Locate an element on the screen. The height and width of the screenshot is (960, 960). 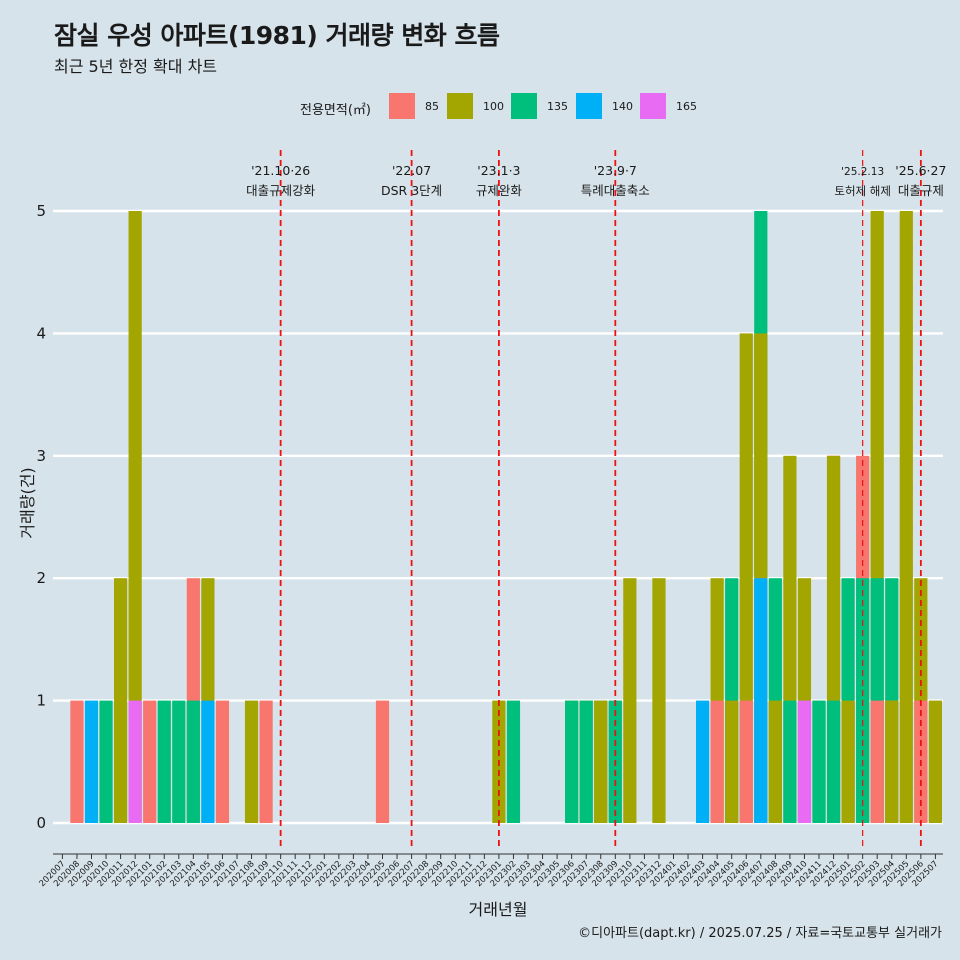
legend: 전용면적(㎡) 85 100 135 140 165 is located at coordinates (480, 107).